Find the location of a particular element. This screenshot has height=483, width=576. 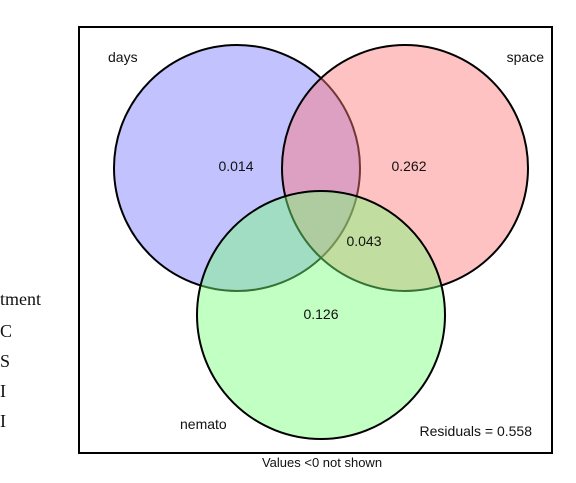

left-legend: tment C S I I is located at coordinates (20, 360).